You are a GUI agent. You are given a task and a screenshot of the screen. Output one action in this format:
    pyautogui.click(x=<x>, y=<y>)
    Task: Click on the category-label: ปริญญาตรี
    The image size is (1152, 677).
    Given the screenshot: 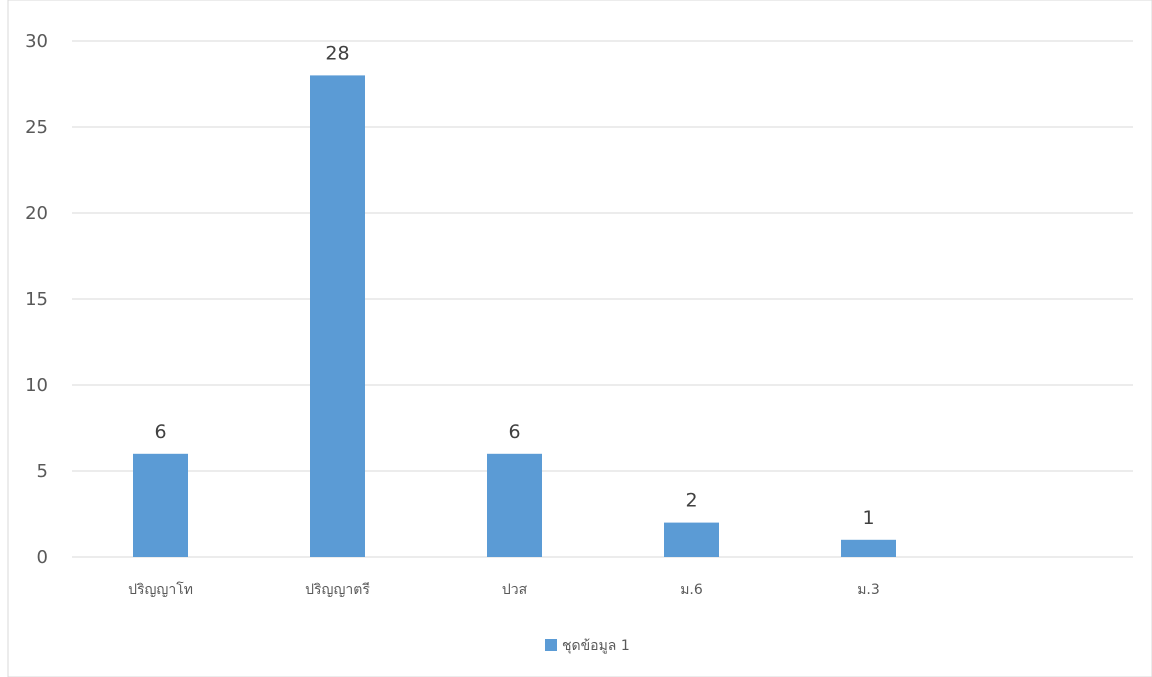 What is the action you would take?
    pyautogui.click(x=337, y=590)
    